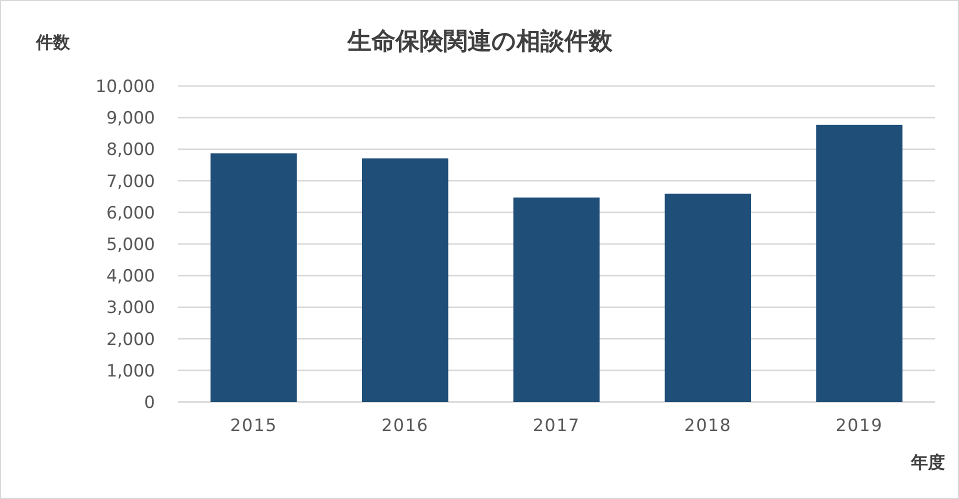  What do you see at coordinates (125, 87) in the screenshot?
I see `y-tick-label: 10,000` at bounding box center [125, 87].